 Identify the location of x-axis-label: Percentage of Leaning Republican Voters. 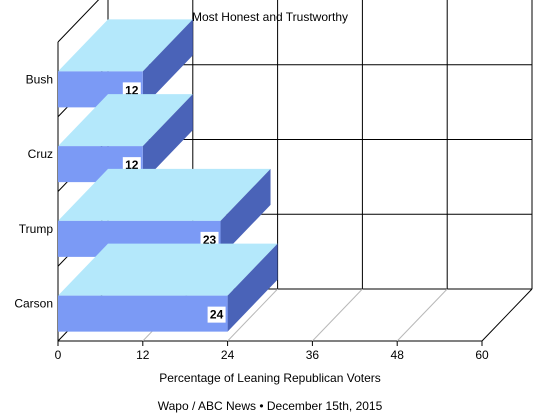
(270, 378).